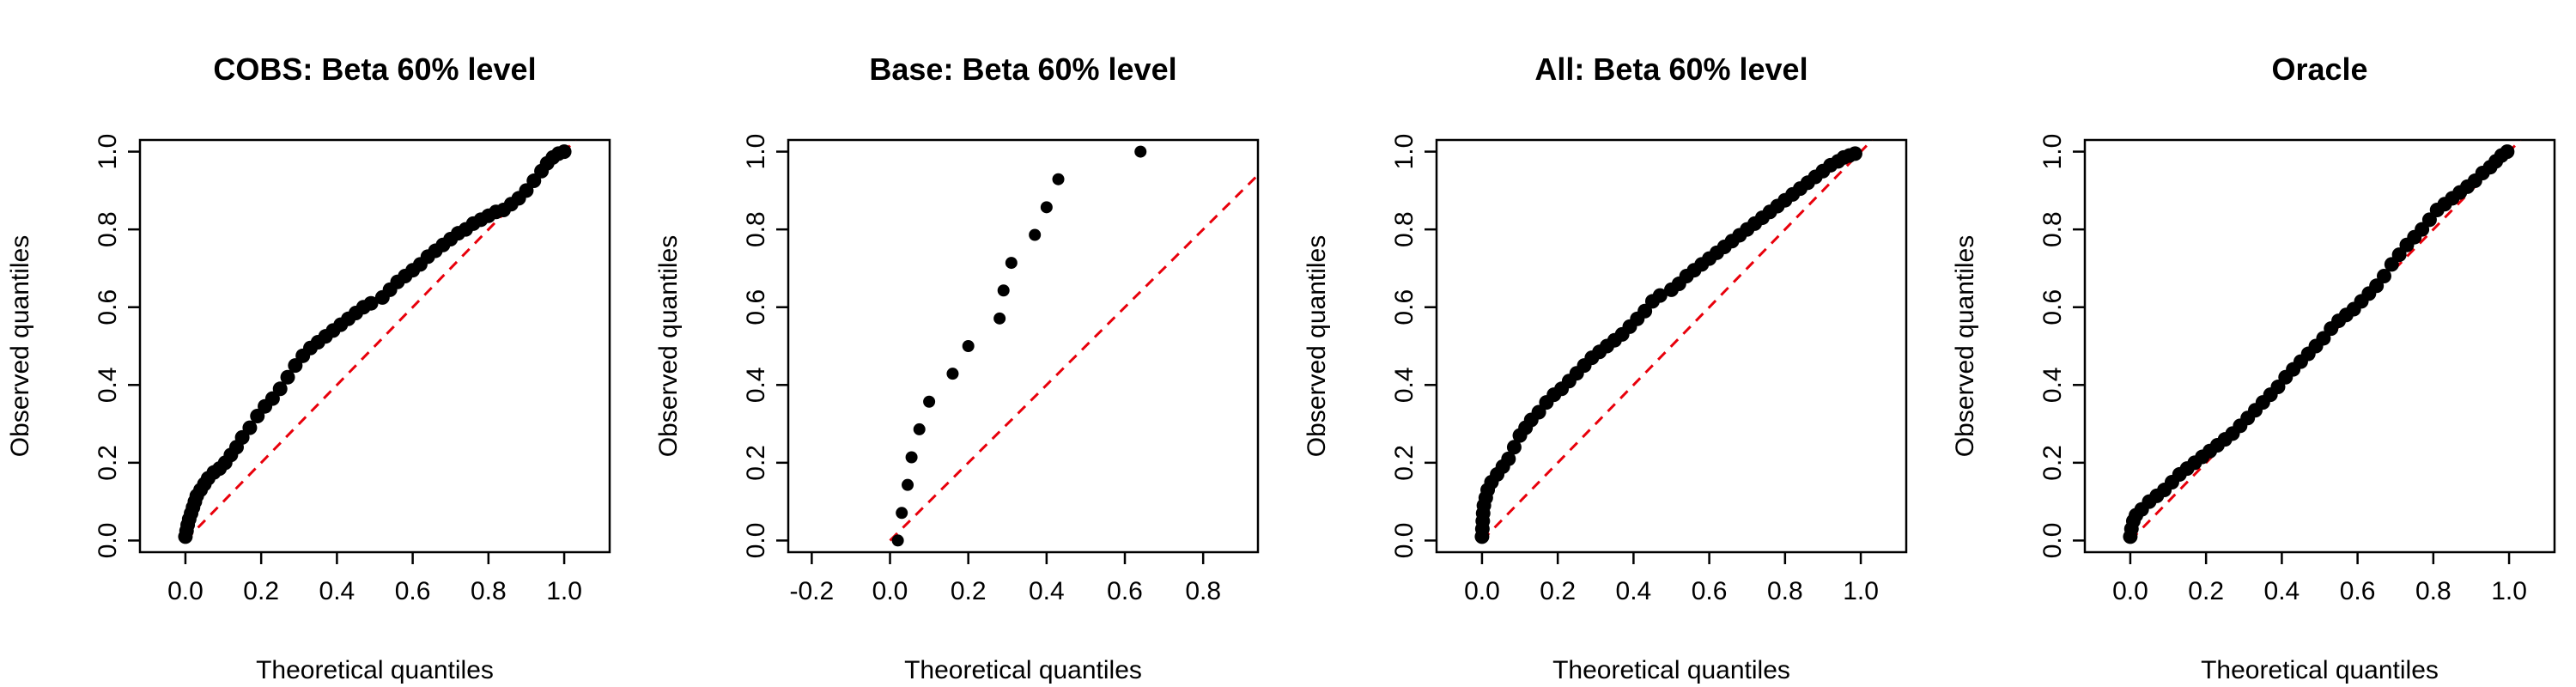 The width and height of the screenshot is (2576, 687). I want to click on panel-title: Oracle, so click(2319, 69).